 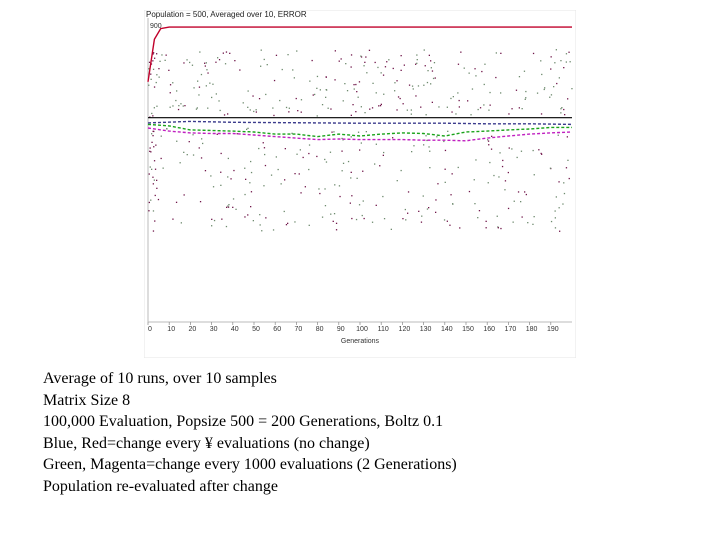 I want to click on x-tick-label: 170, so click(x=511, y=329).